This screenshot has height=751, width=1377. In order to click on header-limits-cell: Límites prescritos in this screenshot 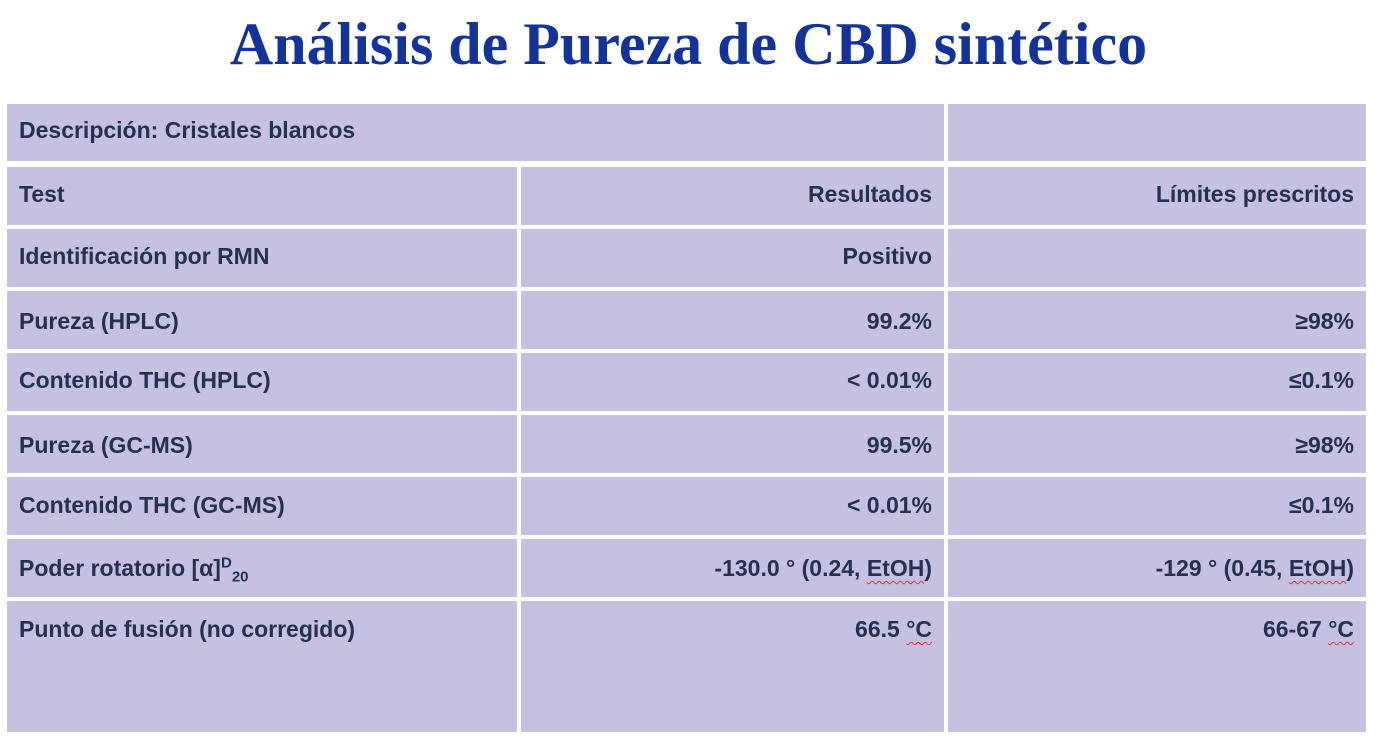, I will do `click(1157, 196)`.